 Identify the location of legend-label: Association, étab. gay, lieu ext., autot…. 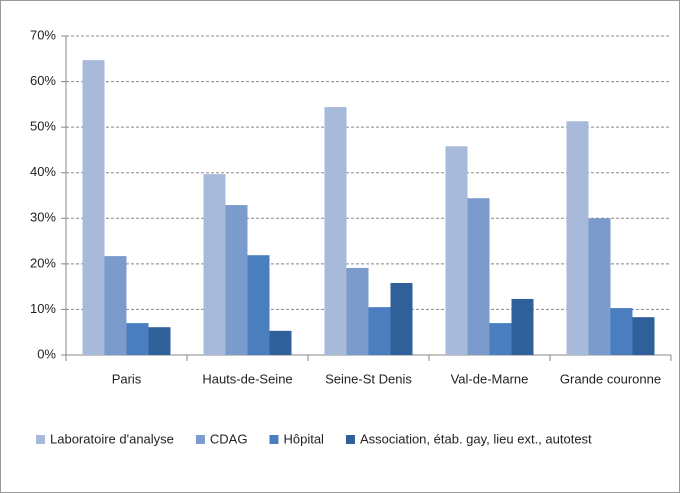
(476, 438).